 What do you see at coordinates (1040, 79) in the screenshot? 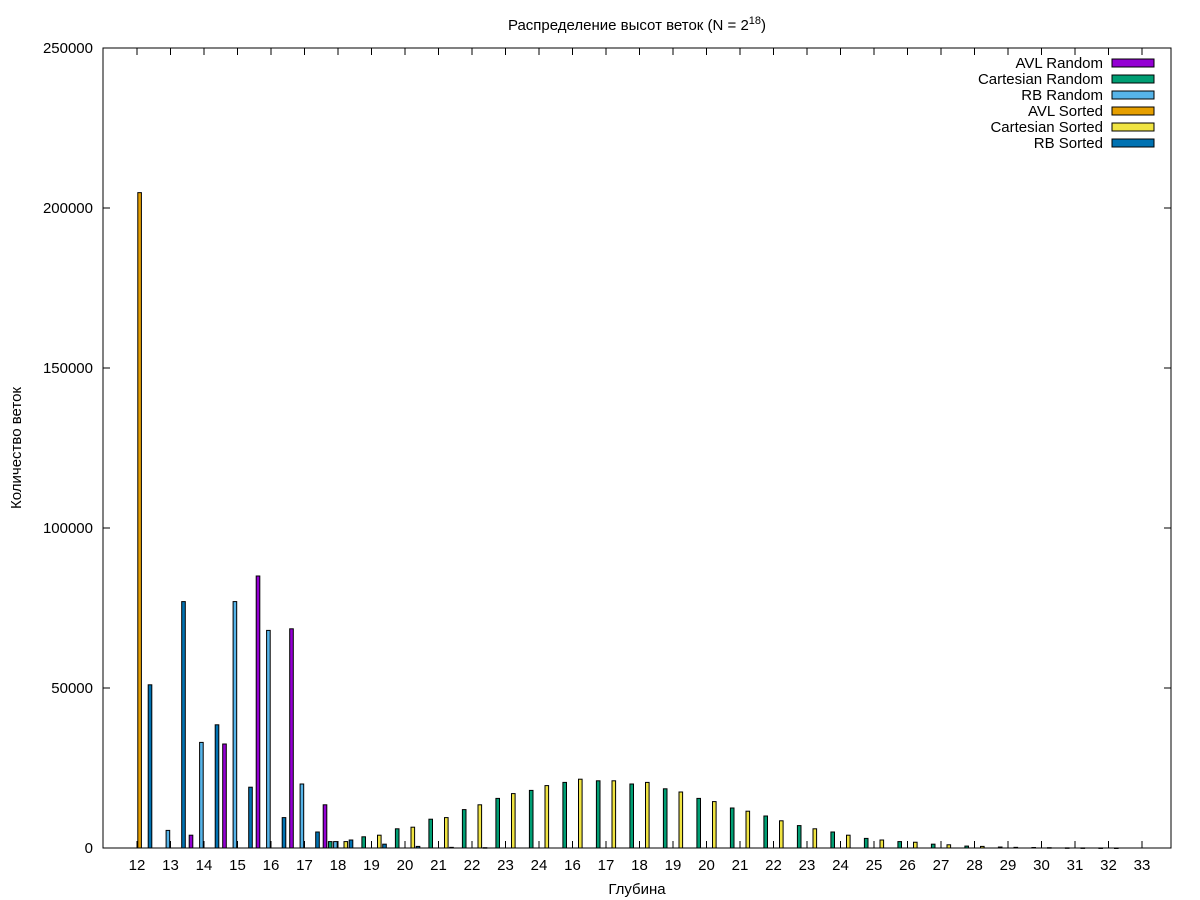
I see `legend-label: Cartesian Random` at bounding box center [1040, 79].